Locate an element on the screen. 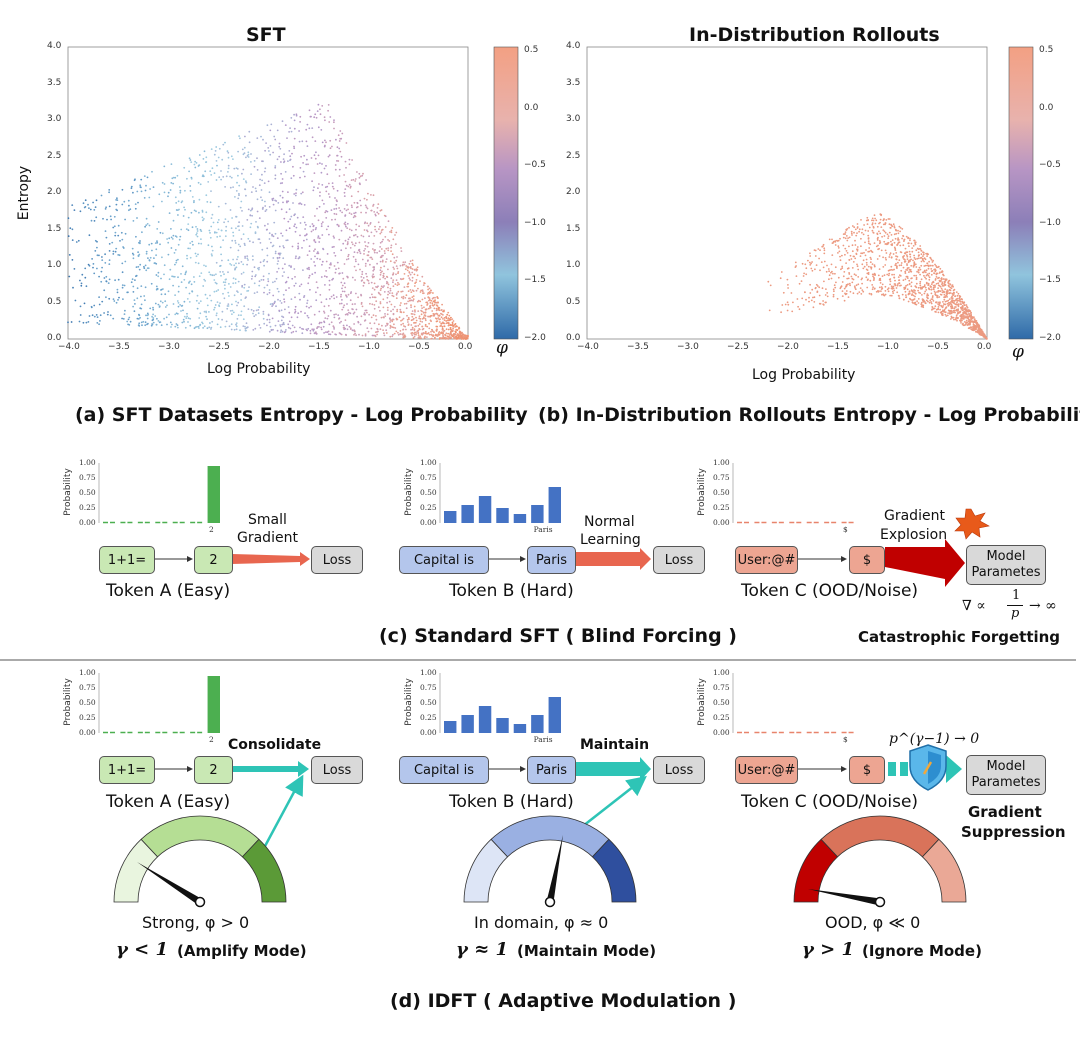 The image size is (1080, 1046). mini-bar is located at coordinates (467, 724).